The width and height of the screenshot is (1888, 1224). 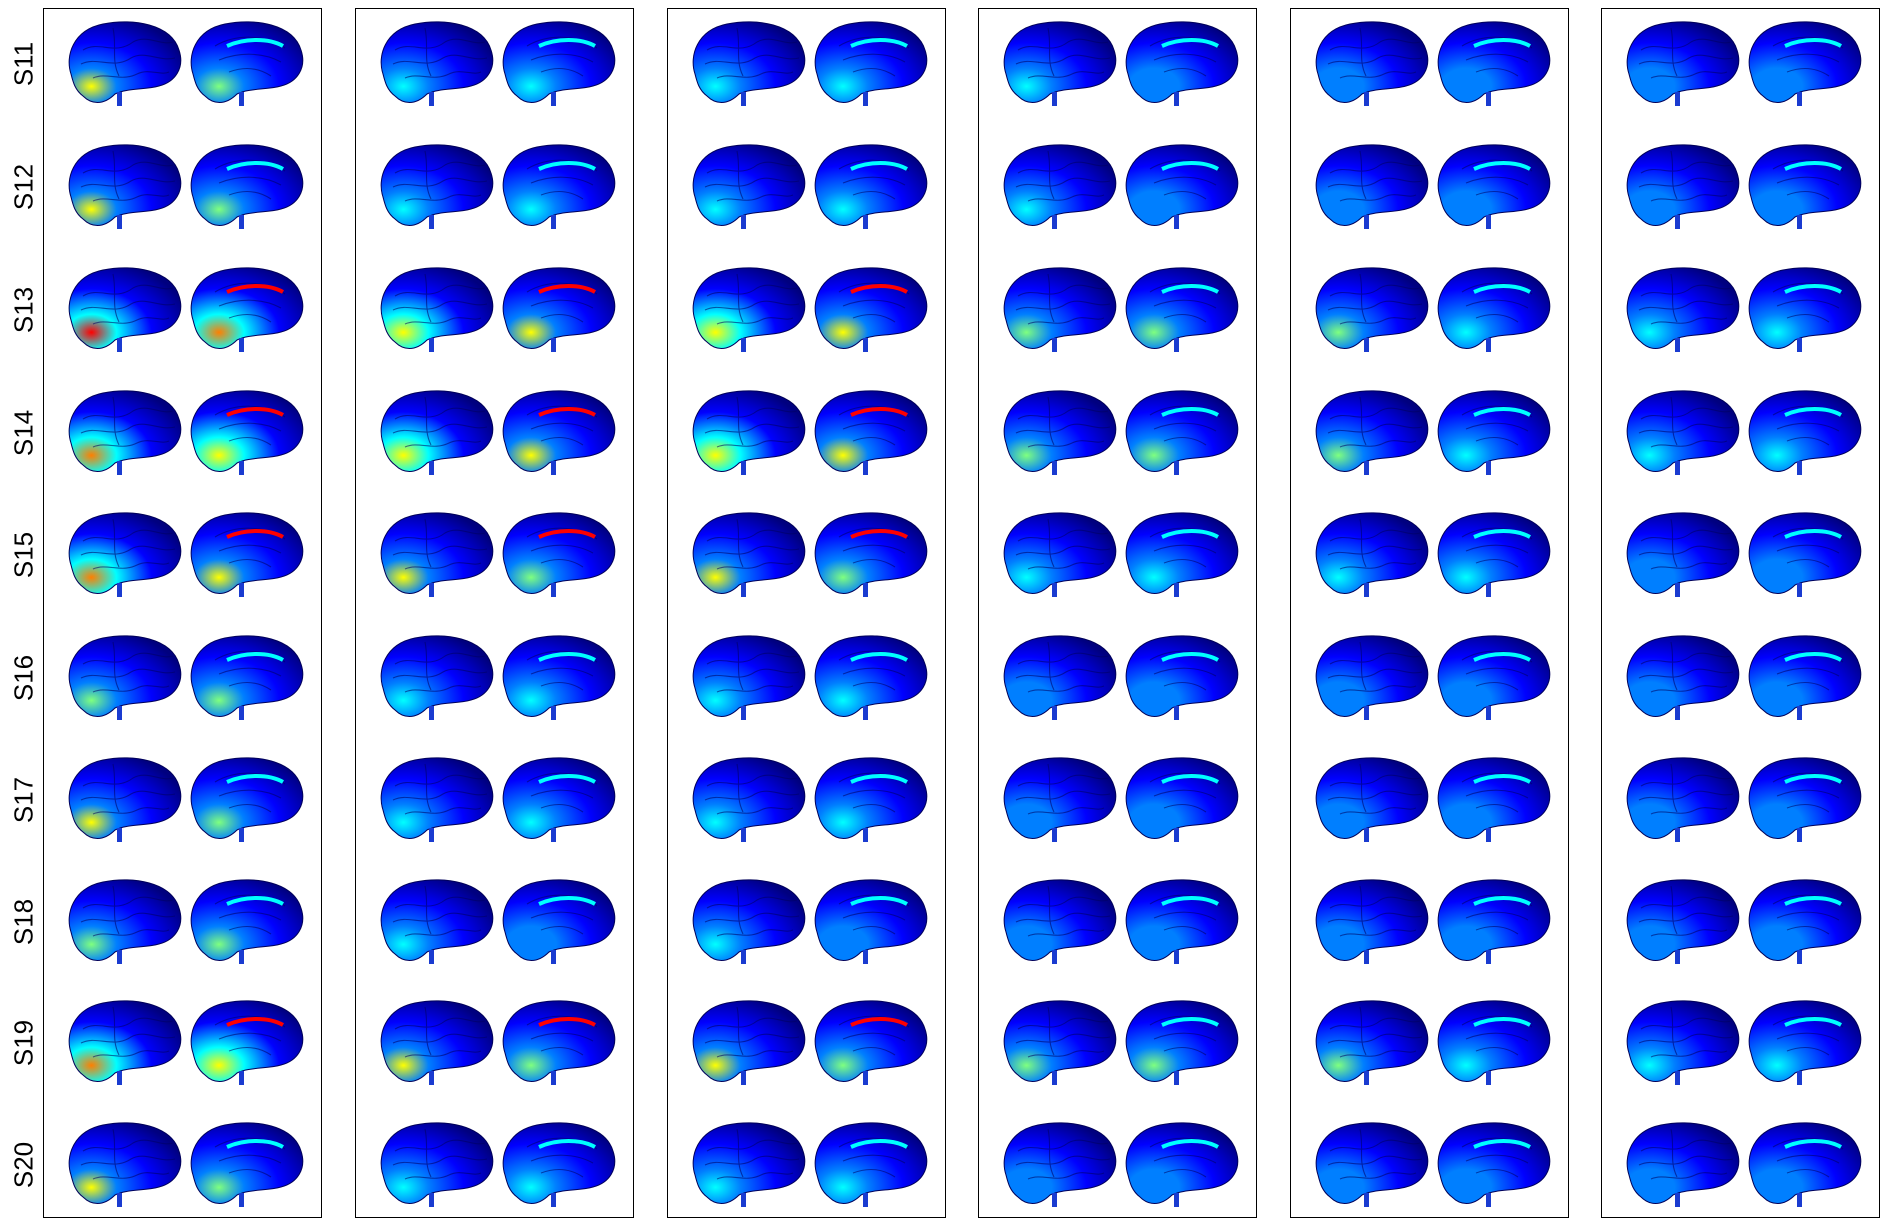 I want to click on row-label-s14: S14, so click(x=23, y=433).